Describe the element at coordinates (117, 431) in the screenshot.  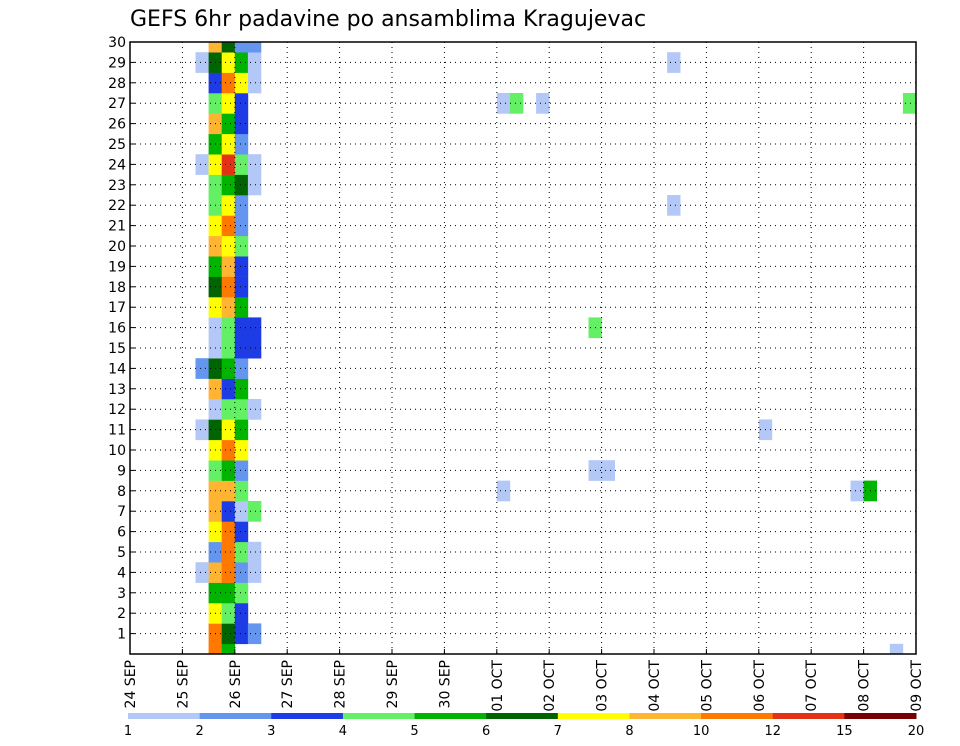
I see `y-tick-label: 11` at that location.